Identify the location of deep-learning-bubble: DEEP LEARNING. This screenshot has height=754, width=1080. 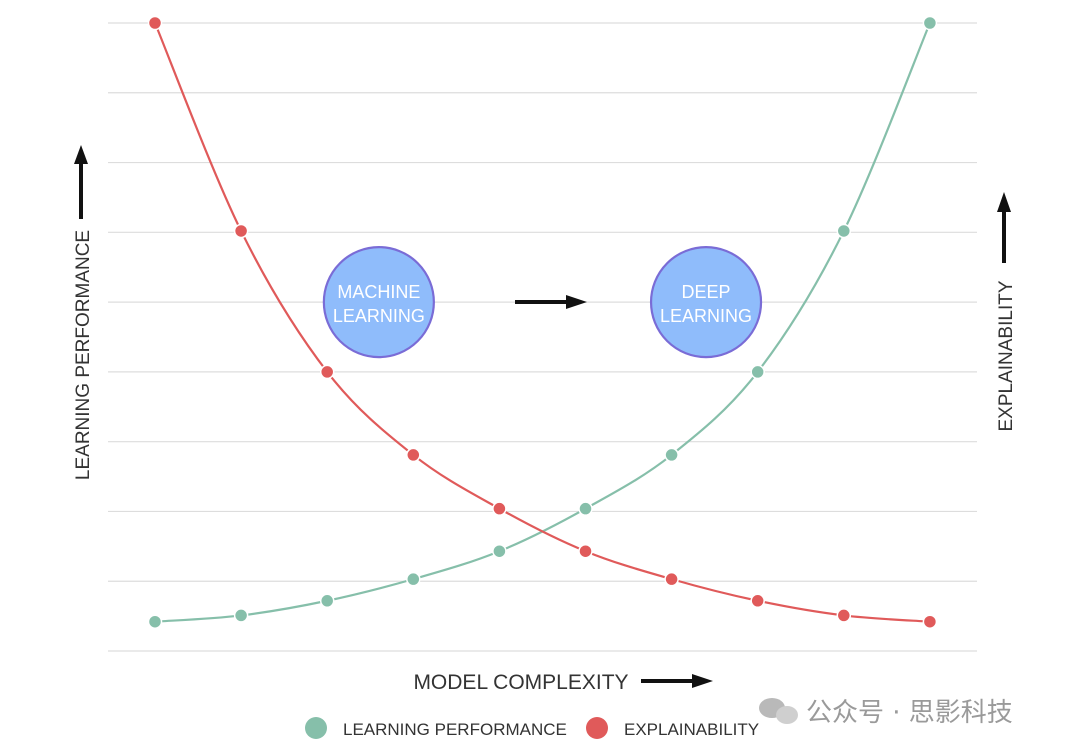
(706, 302).